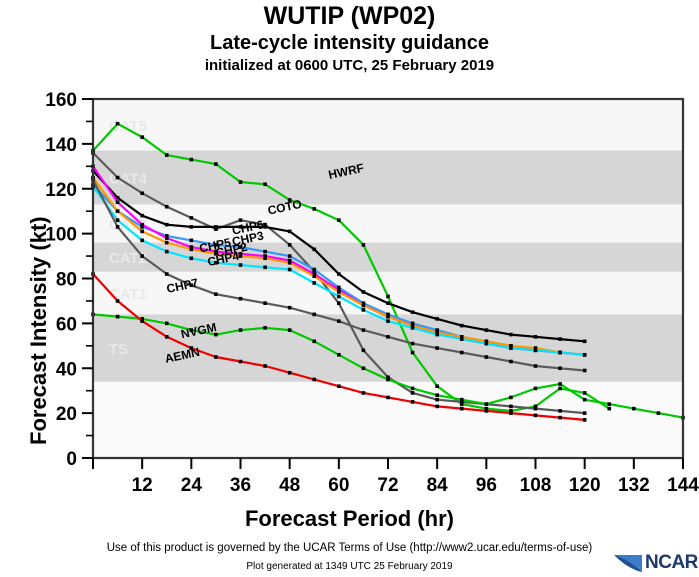  What do you see at coordinates (66, 280) in the screenshot?
I see `y-tick-label: 80` at bounding box center [66, 280].